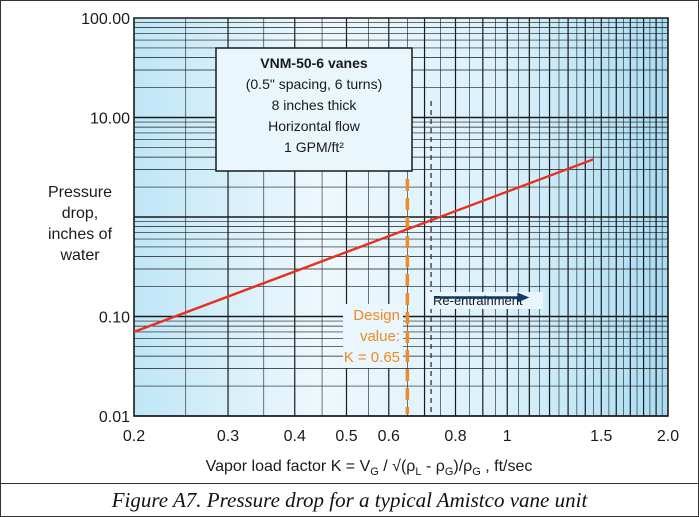  I want to click on design-value-line-2: value:, so click(380, 336).